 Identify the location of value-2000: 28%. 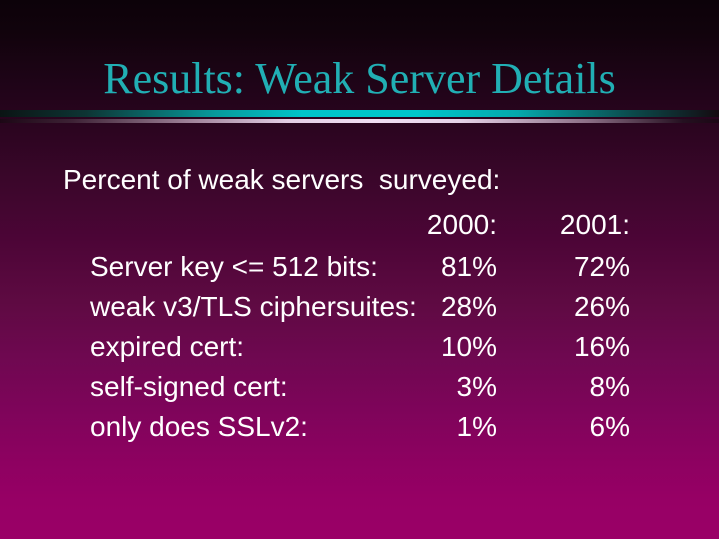
(468, 306).